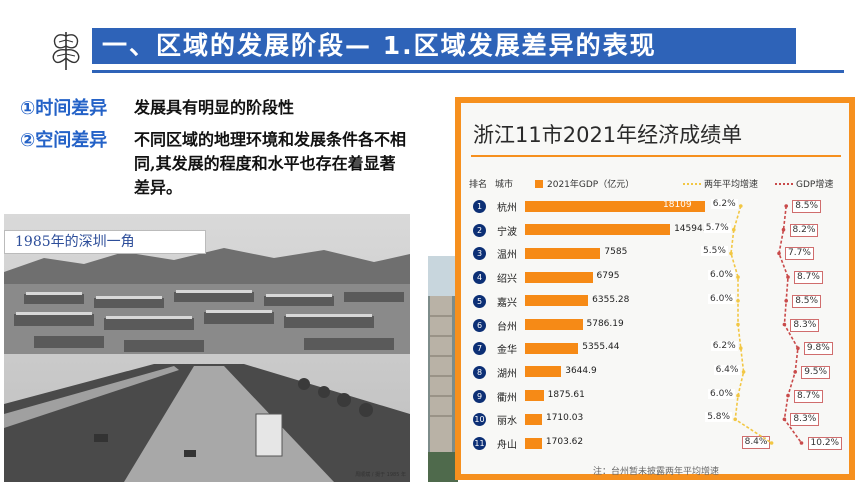 This screenshot has width=860, height=484. I want to click on avg-growth-label: 5.7%, so click(717, 227).